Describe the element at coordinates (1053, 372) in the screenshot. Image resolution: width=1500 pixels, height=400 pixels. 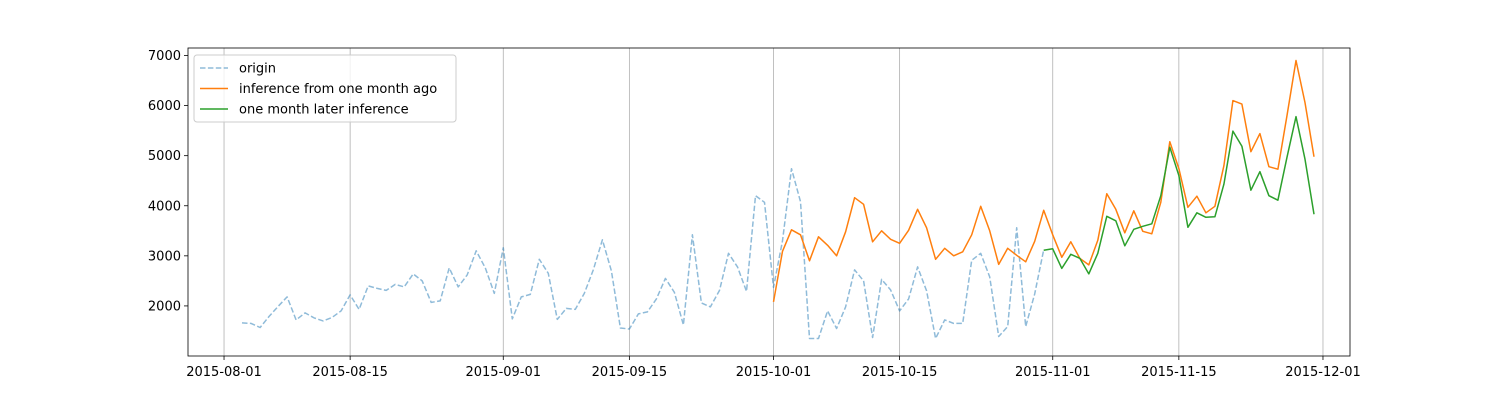
I see `x-tick-label: 2015-11-01` at that location.